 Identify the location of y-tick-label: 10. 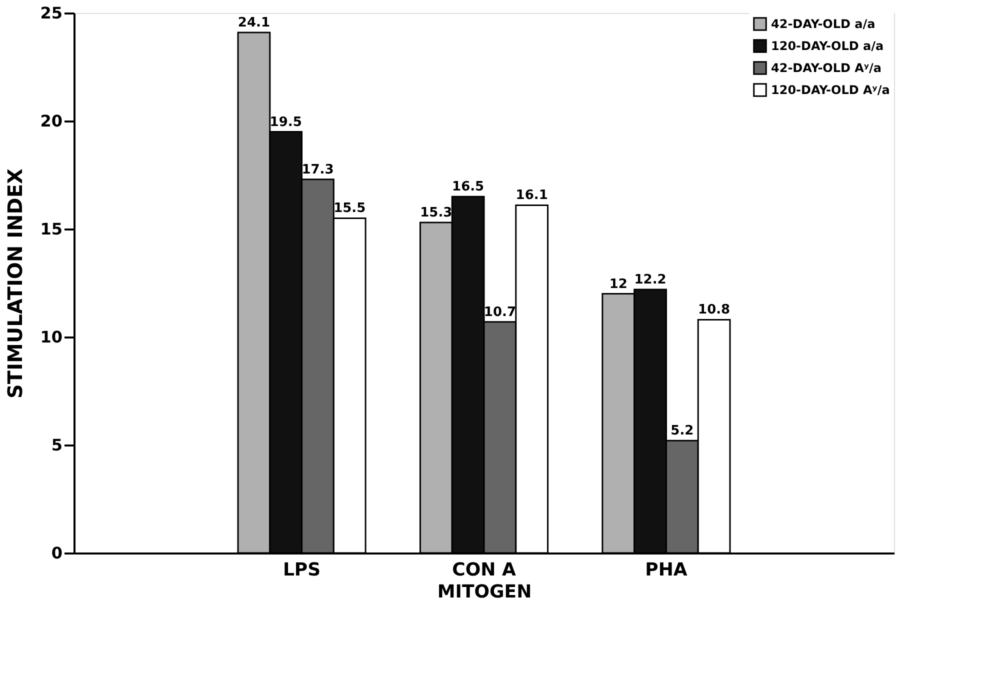
(51, 337).